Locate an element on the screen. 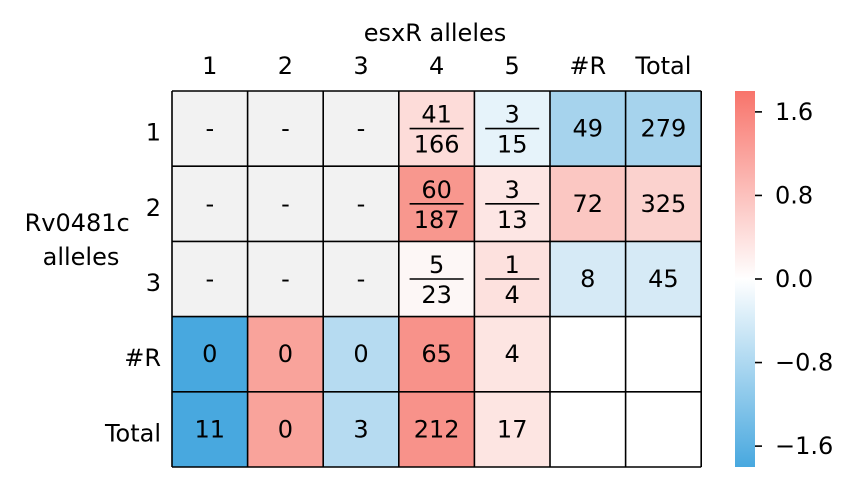  colorbar is located at coordinates (745, 279).